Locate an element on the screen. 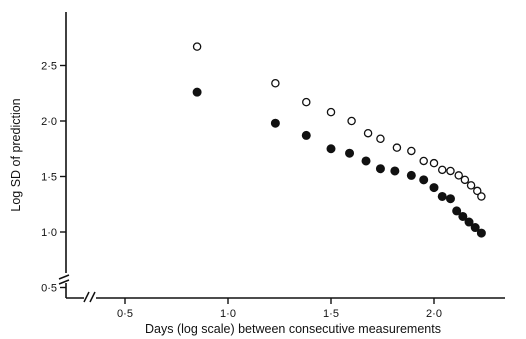  y-tick-label: 2·0 is located at coordinates (49, 122).